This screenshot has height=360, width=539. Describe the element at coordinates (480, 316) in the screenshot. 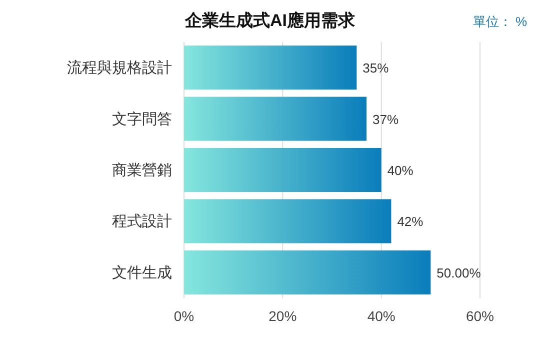

I see `x-tick-label: 60%` at that location.